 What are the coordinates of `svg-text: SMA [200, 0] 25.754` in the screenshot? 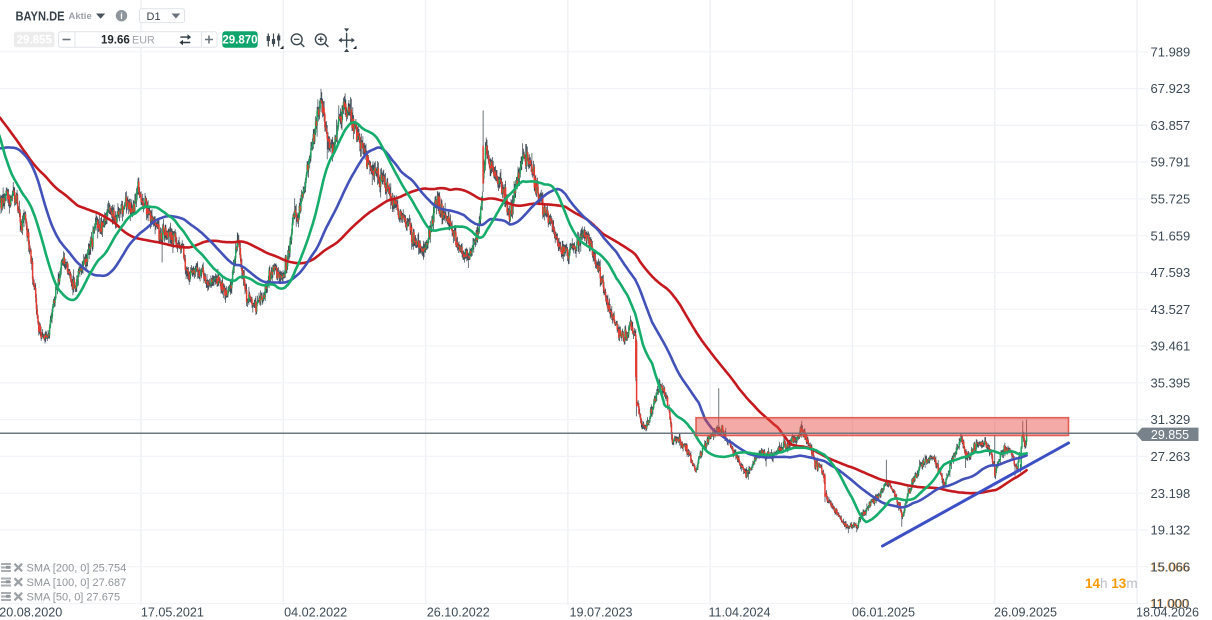 It's located at (77, 569).